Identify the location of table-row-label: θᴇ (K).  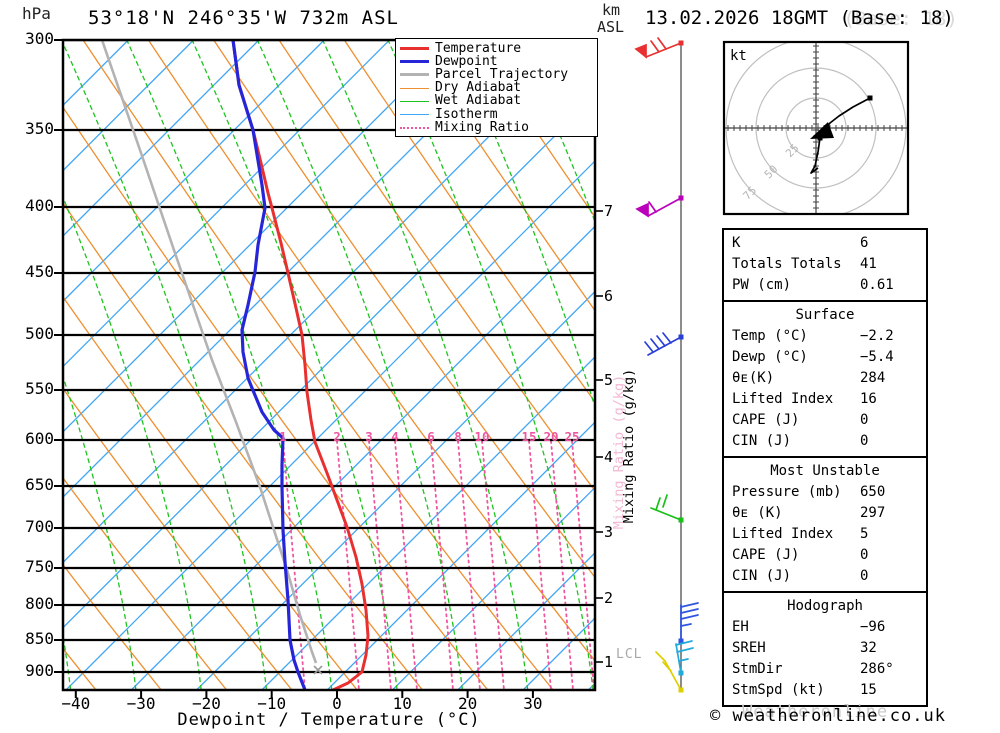
(757, 513).